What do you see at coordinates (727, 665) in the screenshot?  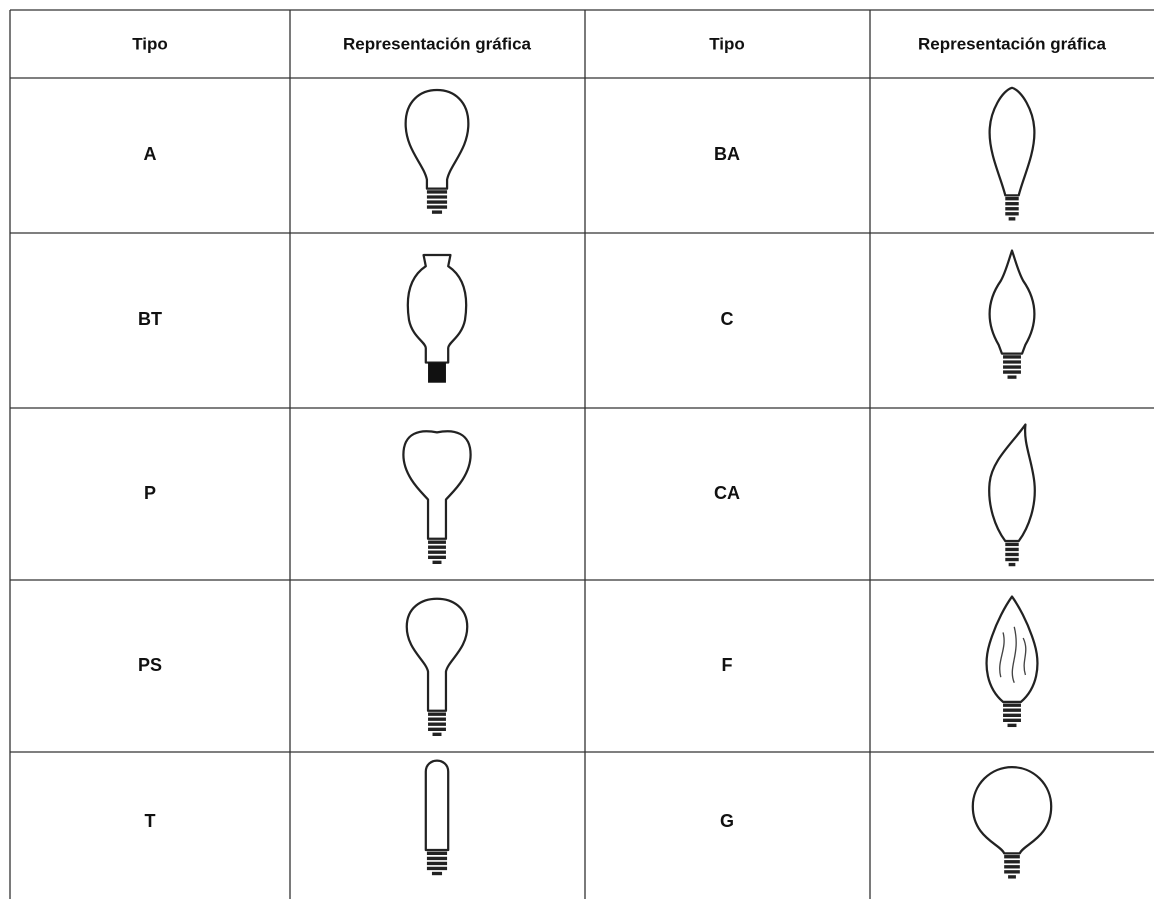 I see `type-cell: F` at bounding box center [727, 665].